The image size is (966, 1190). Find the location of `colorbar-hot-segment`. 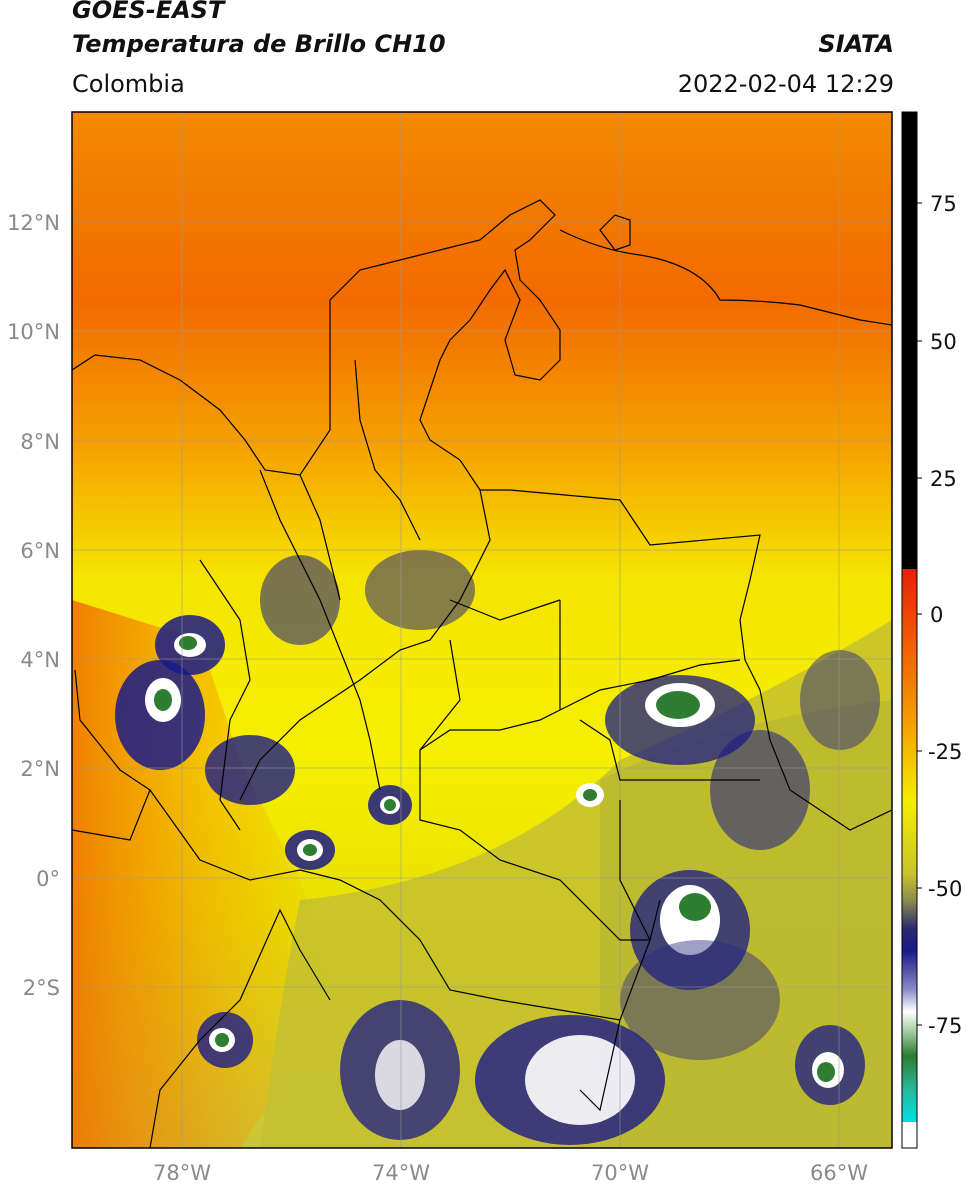

colorbar-hot-segment is located at coordinates (909, 340).